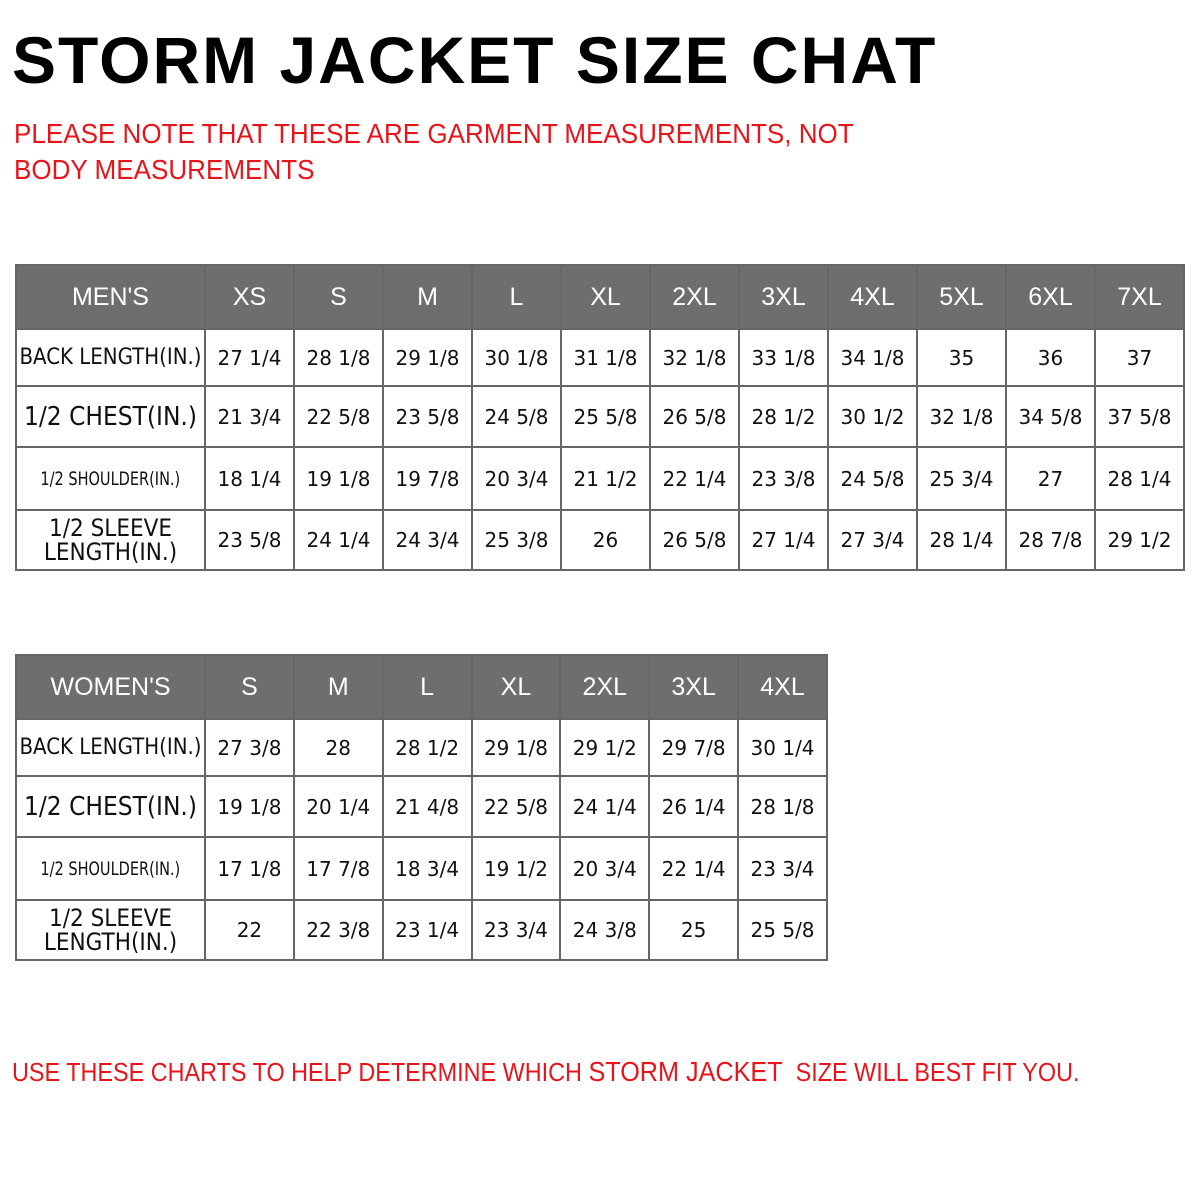  Describe the element at coordinates (685, 1071) in the screenshot. I see `footer-brand: STORM JACKET` at that location.